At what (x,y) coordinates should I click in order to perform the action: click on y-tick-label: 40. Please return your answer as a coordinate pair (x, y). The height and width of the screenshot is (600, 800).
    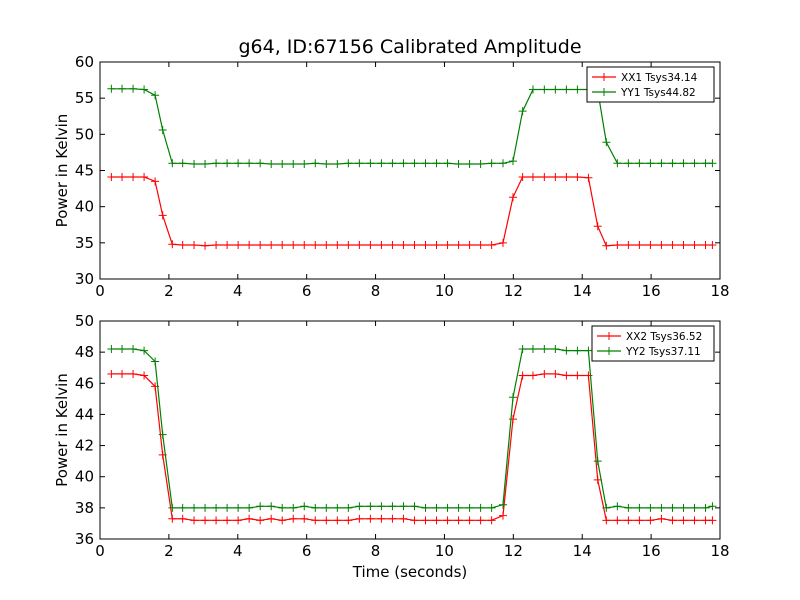
    Looking at the image, I should click on (84, 477).